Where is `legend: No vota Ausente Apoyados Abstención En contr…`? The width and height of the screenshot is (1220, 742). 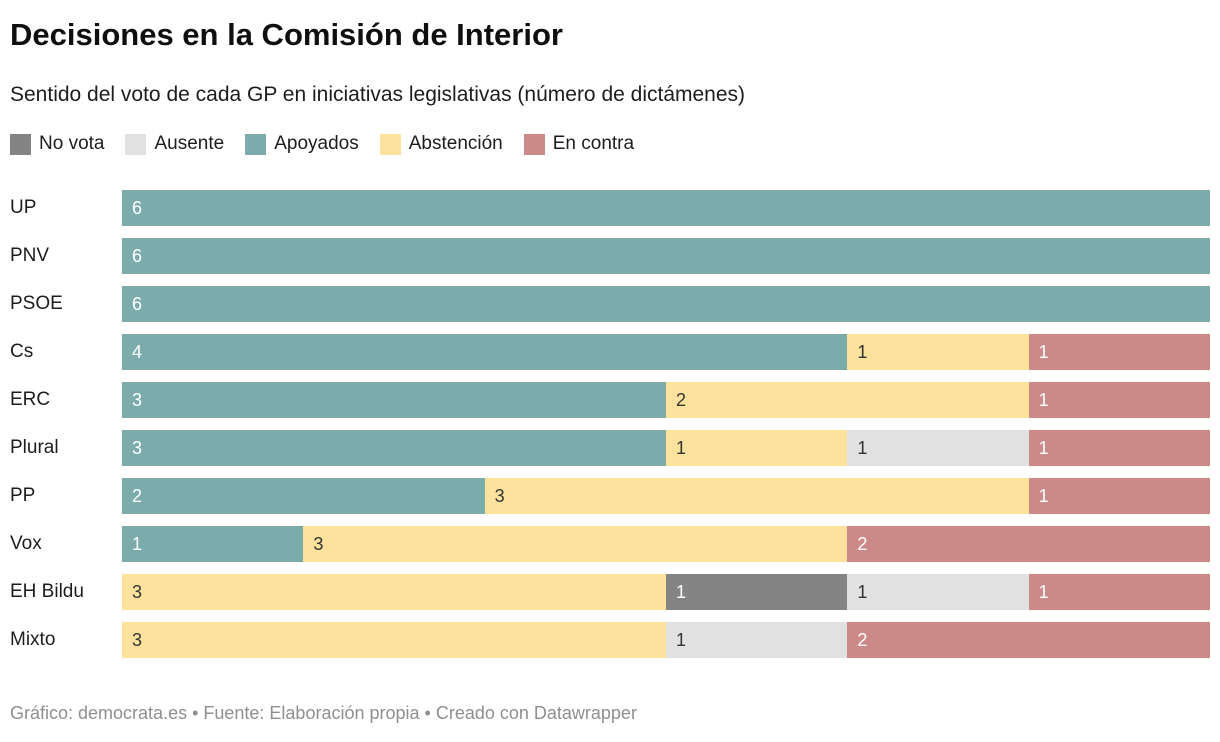 legend: No vota Ausente Apoyados Abstención En contr… is located at coordinates (610, 144).